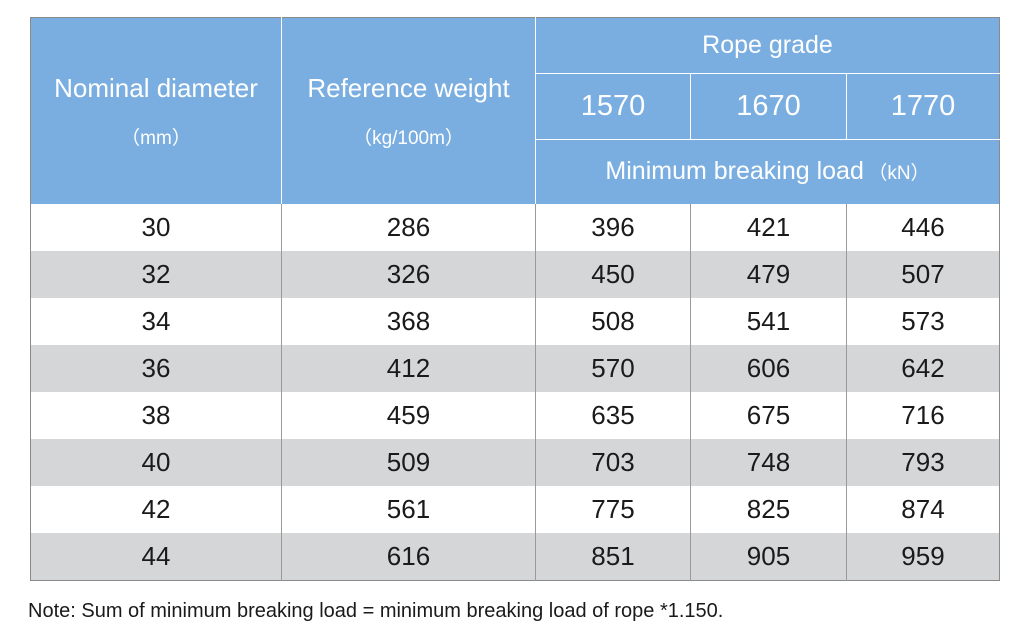 This screenshot has height=633, width=1024. I want to click on cell-load-1670: 479, so click(768, 274).